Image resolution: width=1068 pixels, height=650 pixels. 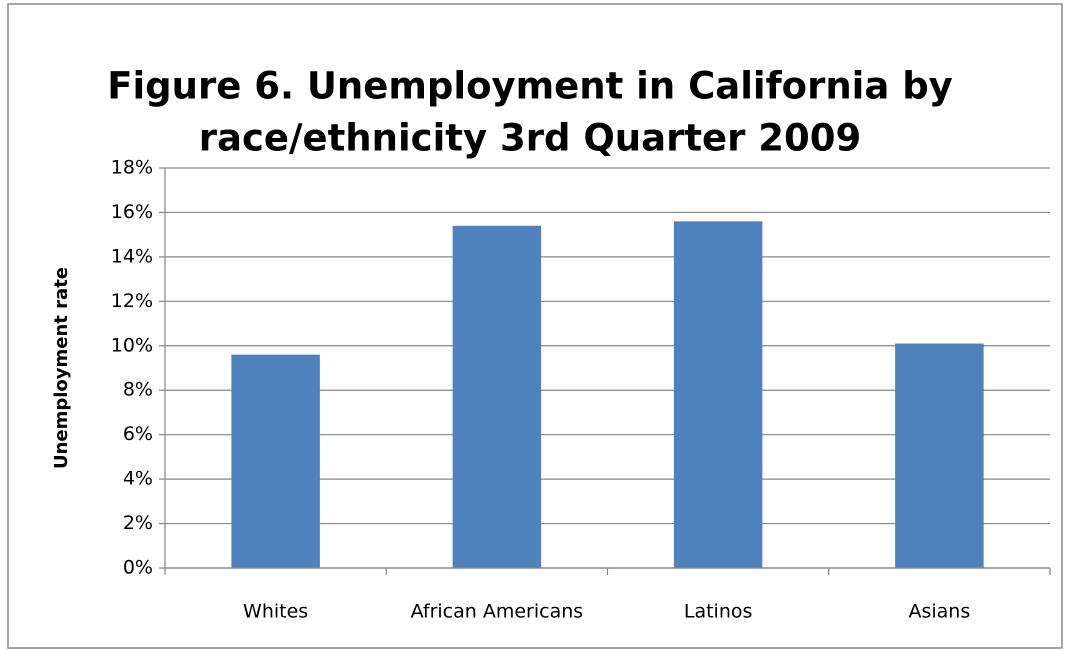 I want to click on x-tick-label: Whites, so click(x=275, y=612).